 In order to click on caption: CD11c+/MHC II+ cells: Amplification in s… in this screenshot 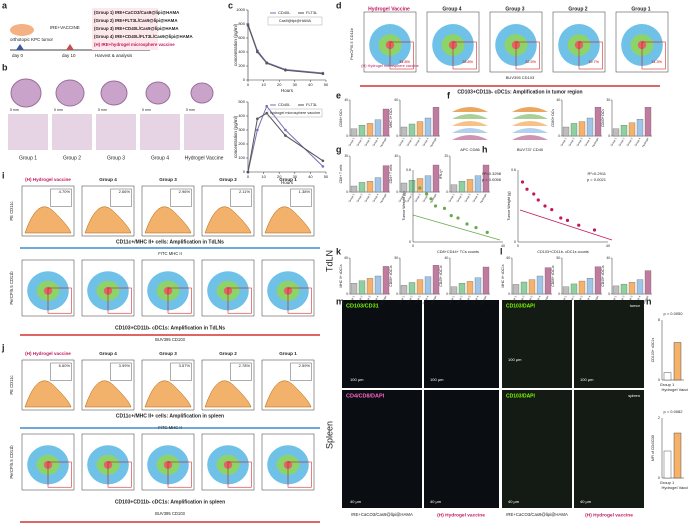, I will do `click(170, 416)`.